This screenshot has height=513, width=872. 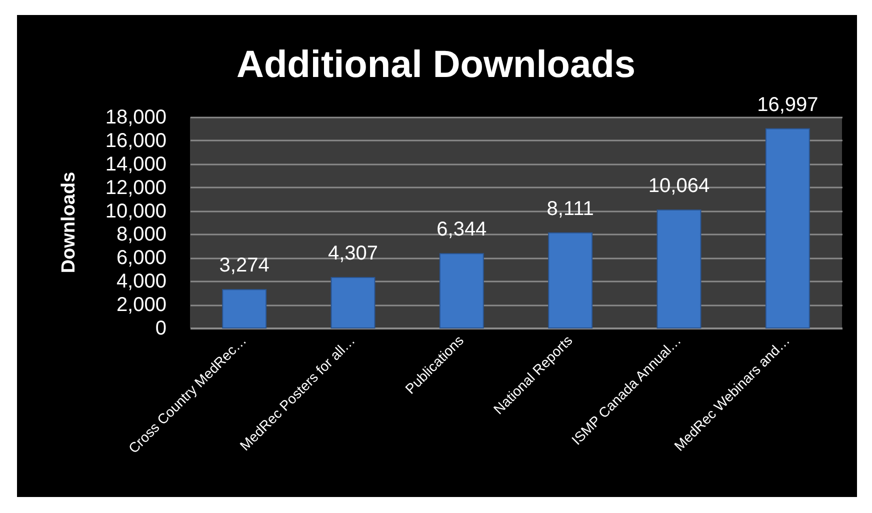 What do you see at coordinates (461, 229) in the screenshot?
I see `data-label: 6,344` at bounding box center [461, 229].